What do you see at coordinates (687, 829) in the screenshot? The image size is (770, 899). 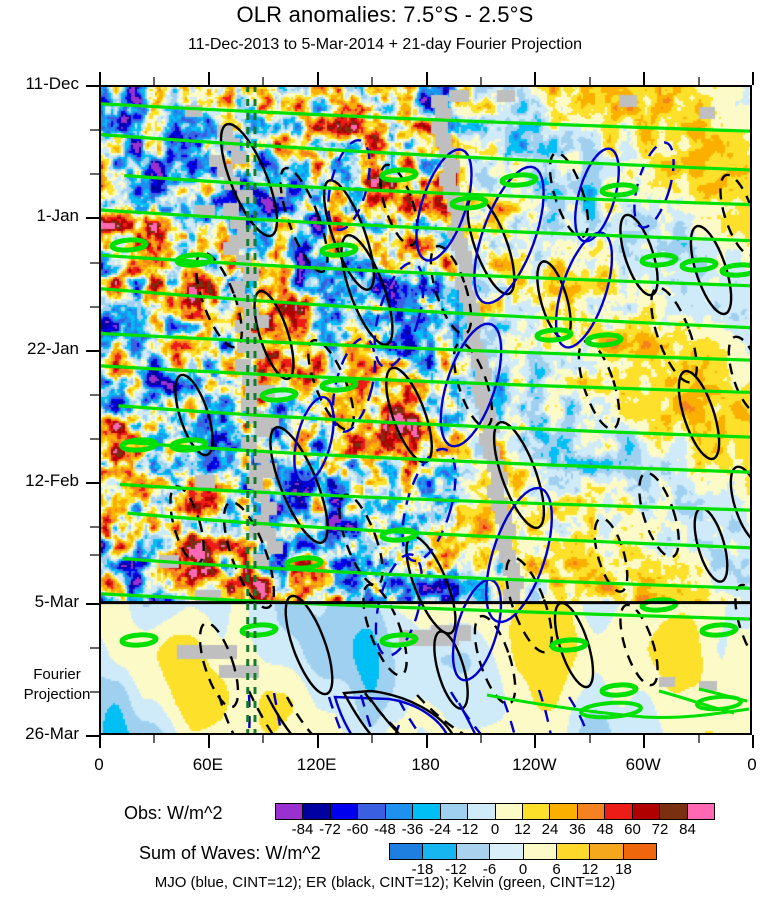 I see `colorbar-tick-label: 84` at bounding box center [687, 829].